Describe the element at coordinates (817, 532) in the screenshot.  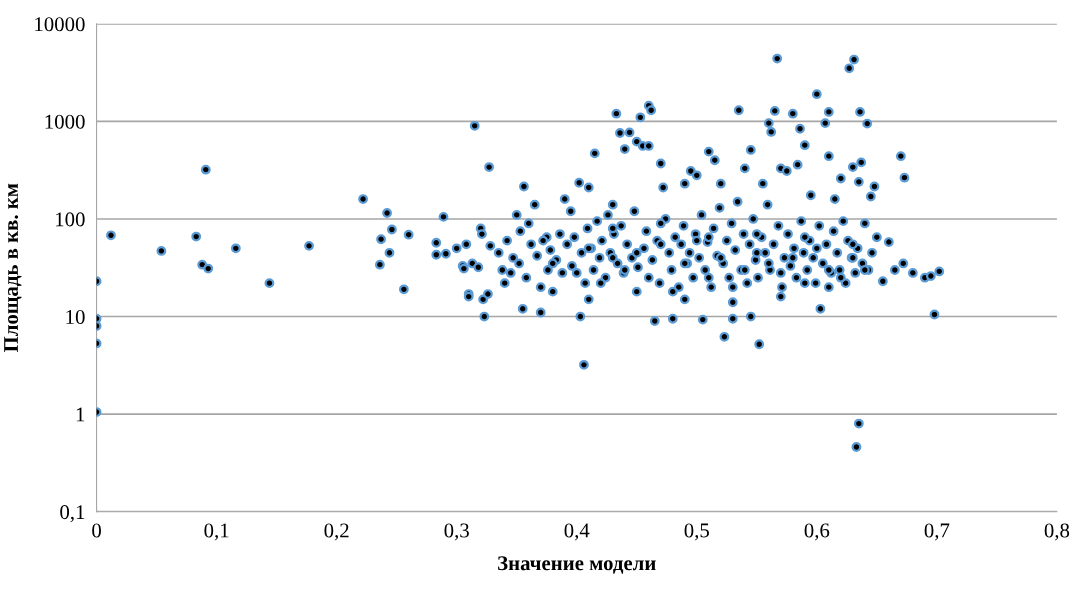
I see `x-tick-label: 0,6` at that location.